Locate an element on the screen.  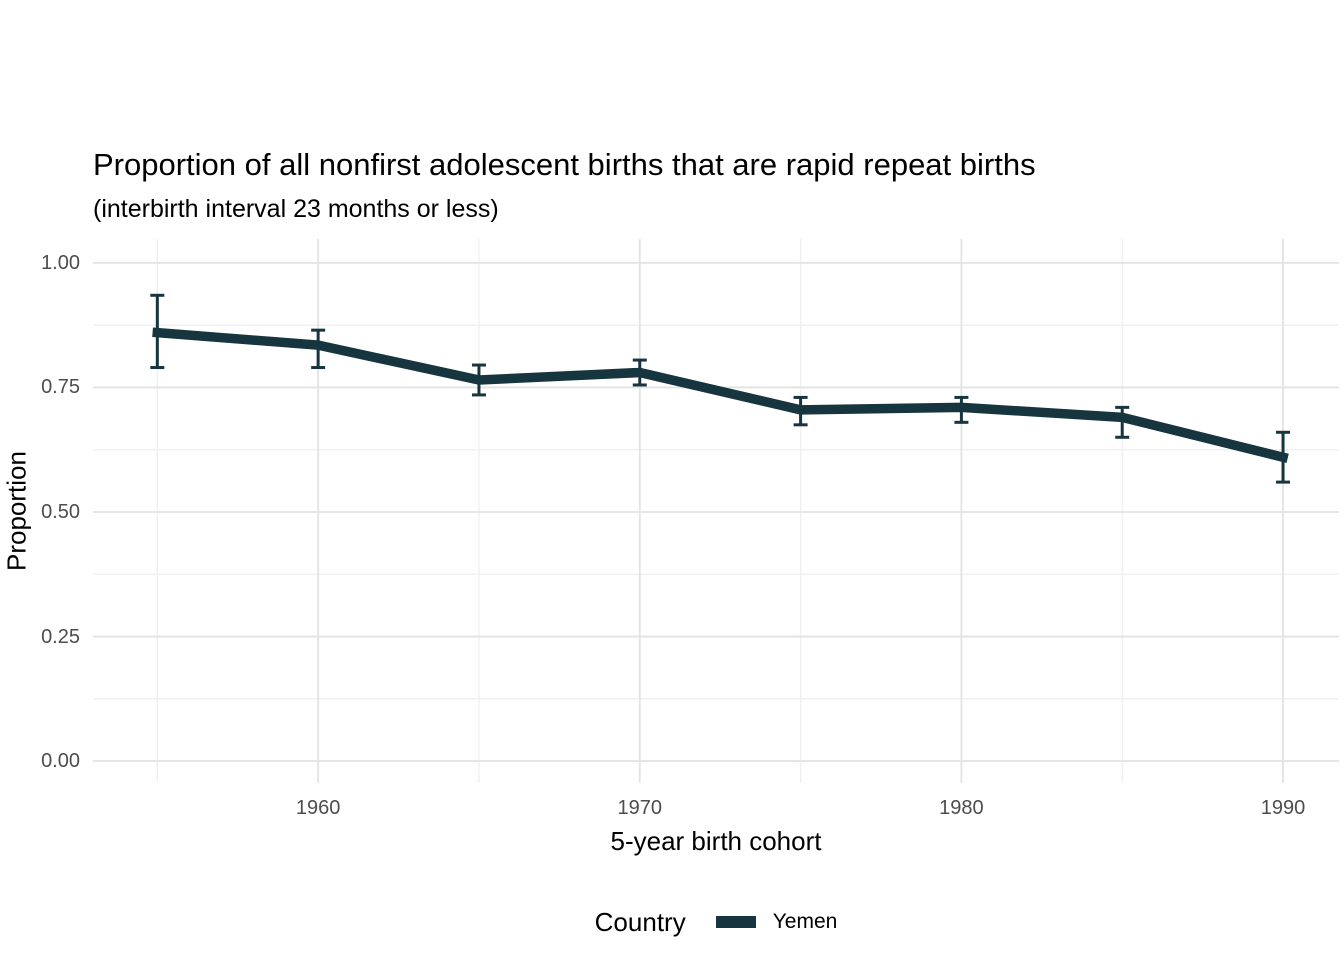
y-tick-label: 0.25 is located at coordinates (60, 636).